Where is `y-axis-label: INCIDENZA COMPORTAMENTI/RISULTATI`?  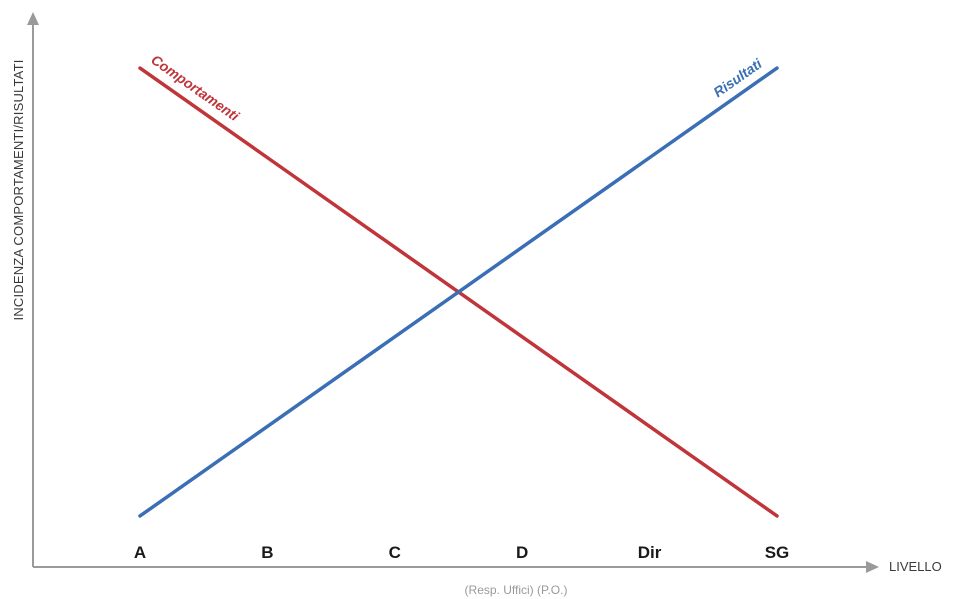
y-axis-label: INCIDENZA COMPORTAMENTI/RISULTATI is located at coordinates (18, 189).